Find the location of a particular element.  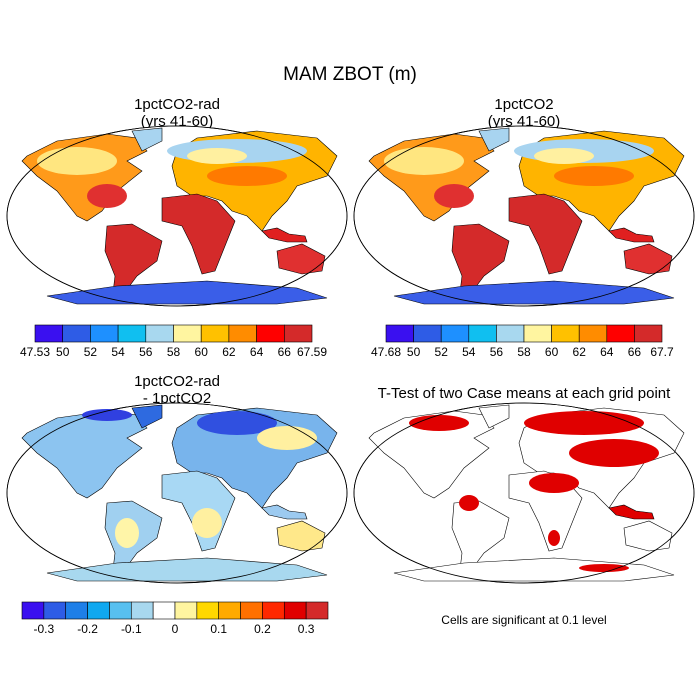

colorbar-label: 54 is located at coordinates (118, 352).